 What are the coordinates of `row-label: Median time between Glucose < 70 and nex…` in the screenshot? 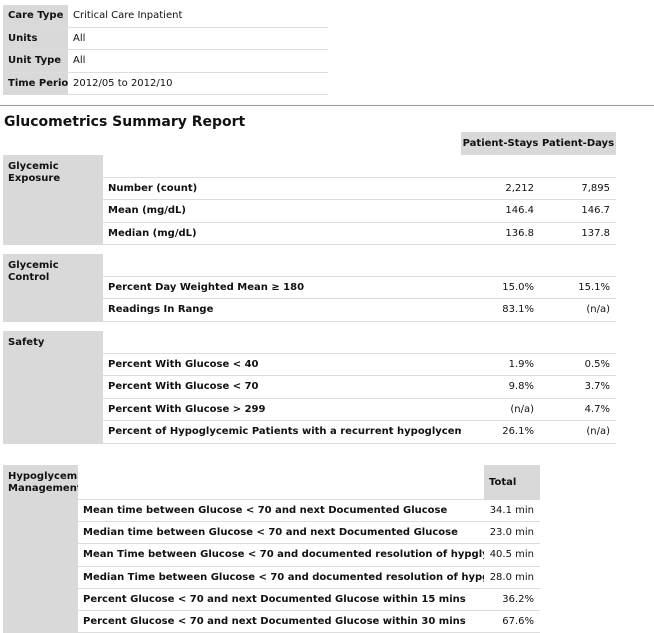 It's located at (281, 533).